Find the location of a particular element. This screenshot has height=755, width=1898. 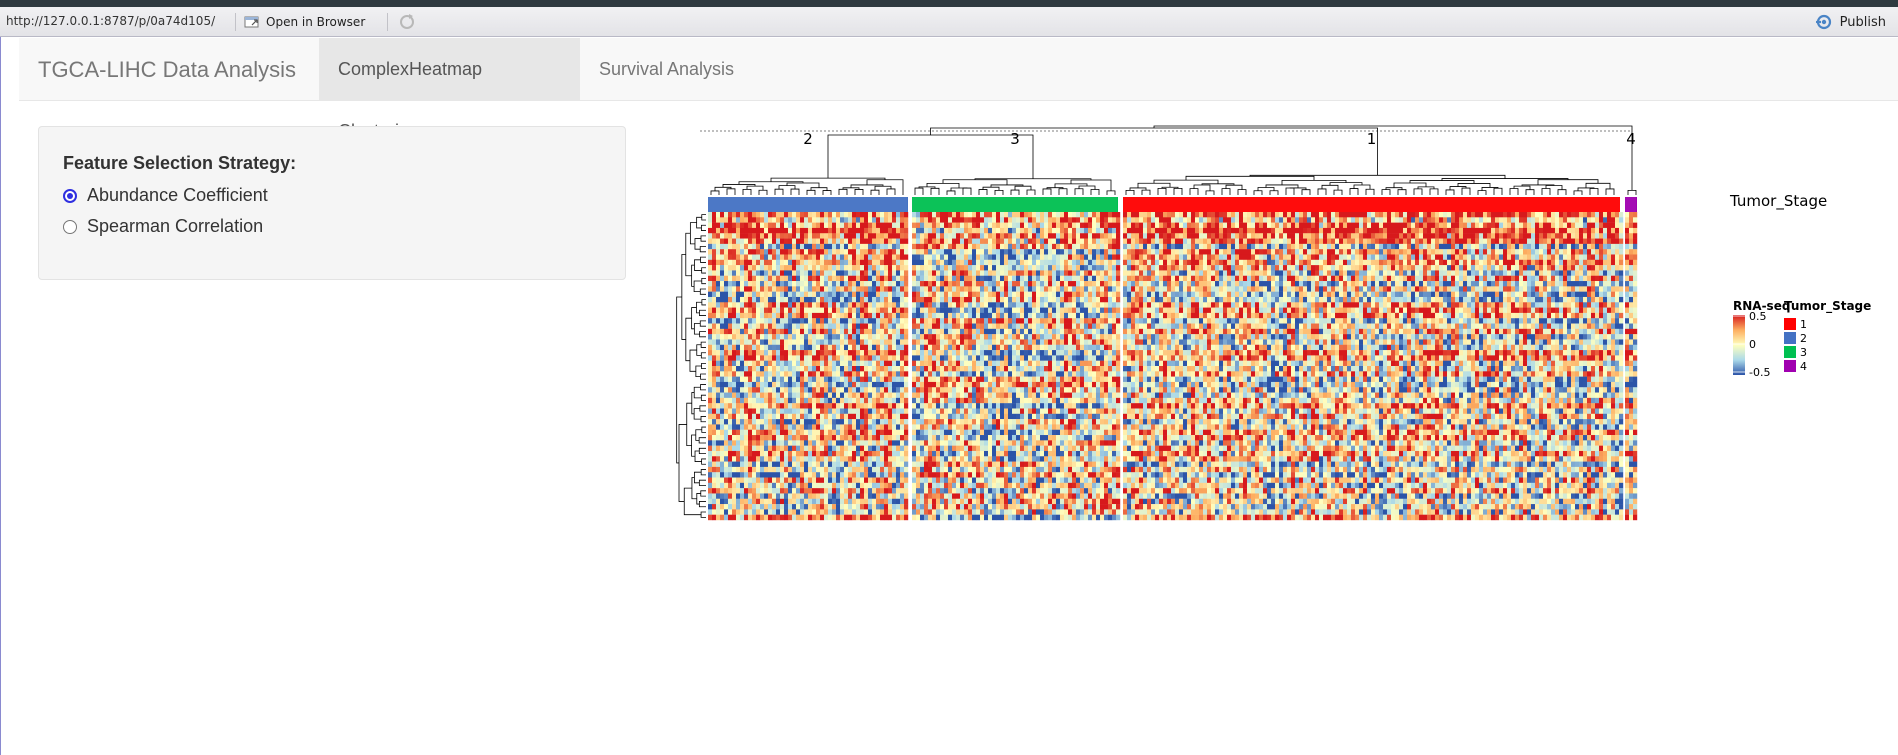

publish-button: Publish is located at coordinates (1850, 22).